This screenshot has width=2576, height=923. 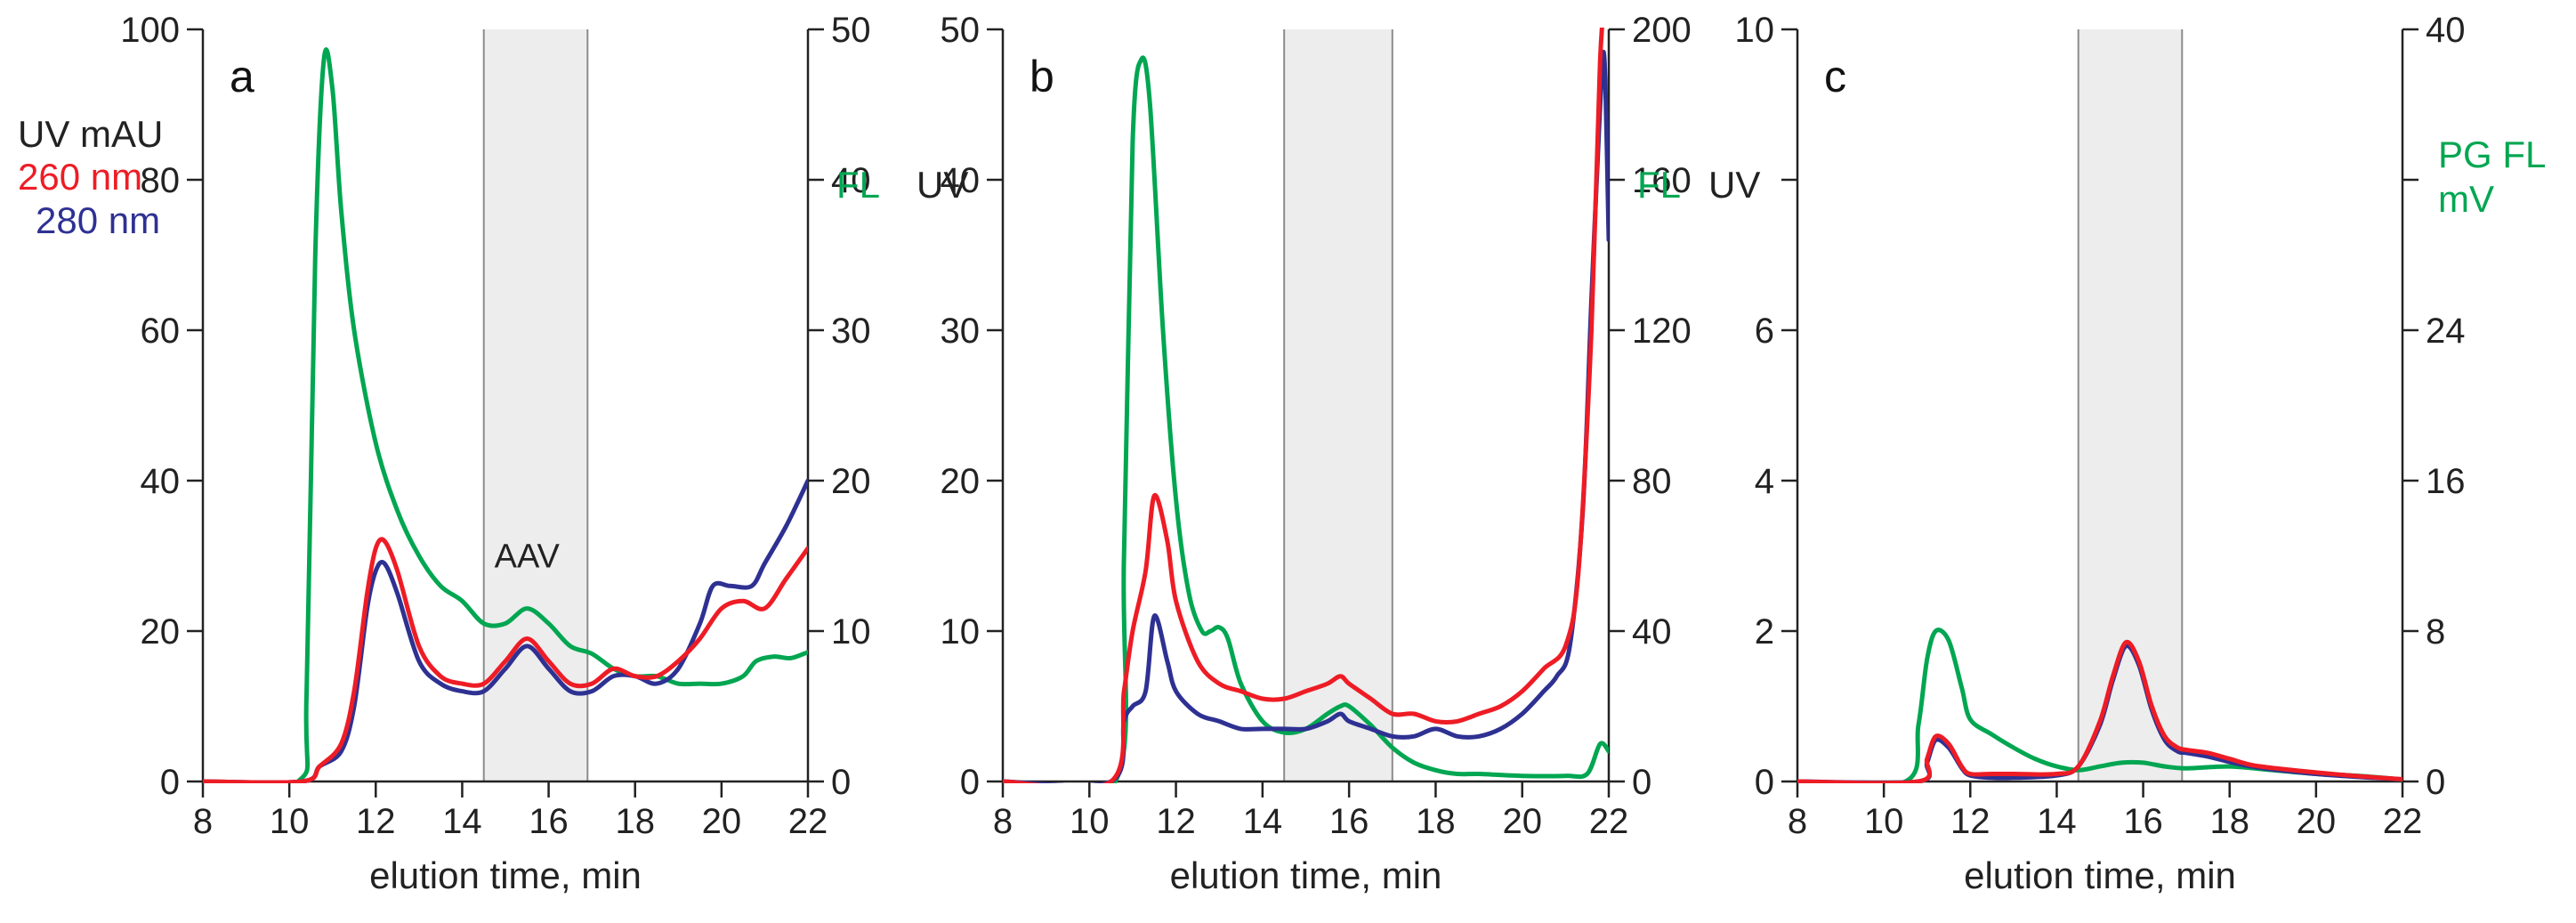 What do you see at coordinates (2492, 154) in the screenshot?
I see `right-axis-label: PG FL` at bounding box center [2492, 154].